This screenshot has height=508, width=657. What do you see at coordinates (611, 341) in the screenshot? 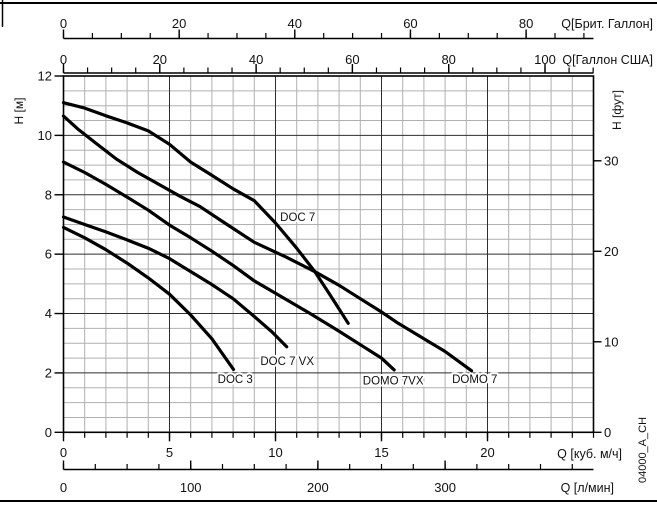
I see `tick-label-h-ft: 10` at bounding box center [611, 341].